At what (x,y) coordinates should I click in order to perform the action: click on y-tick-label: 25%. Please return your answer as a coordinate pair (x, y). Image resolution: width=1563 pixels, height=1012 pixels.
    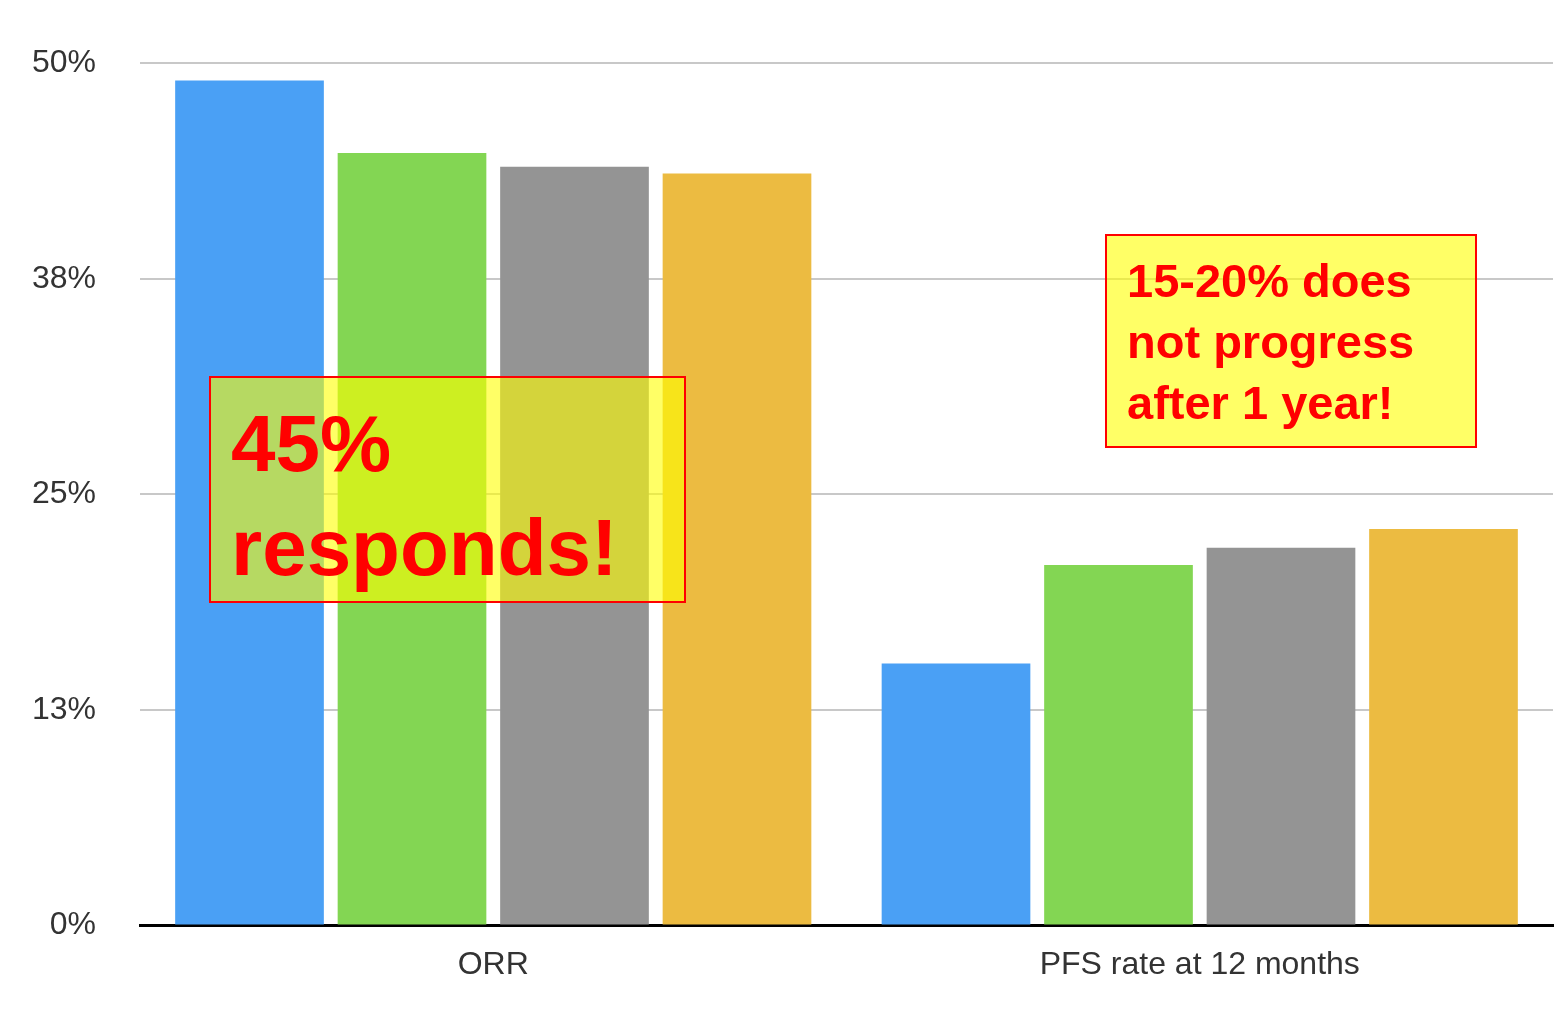
    Looking at the image, I should click on (63, 492).